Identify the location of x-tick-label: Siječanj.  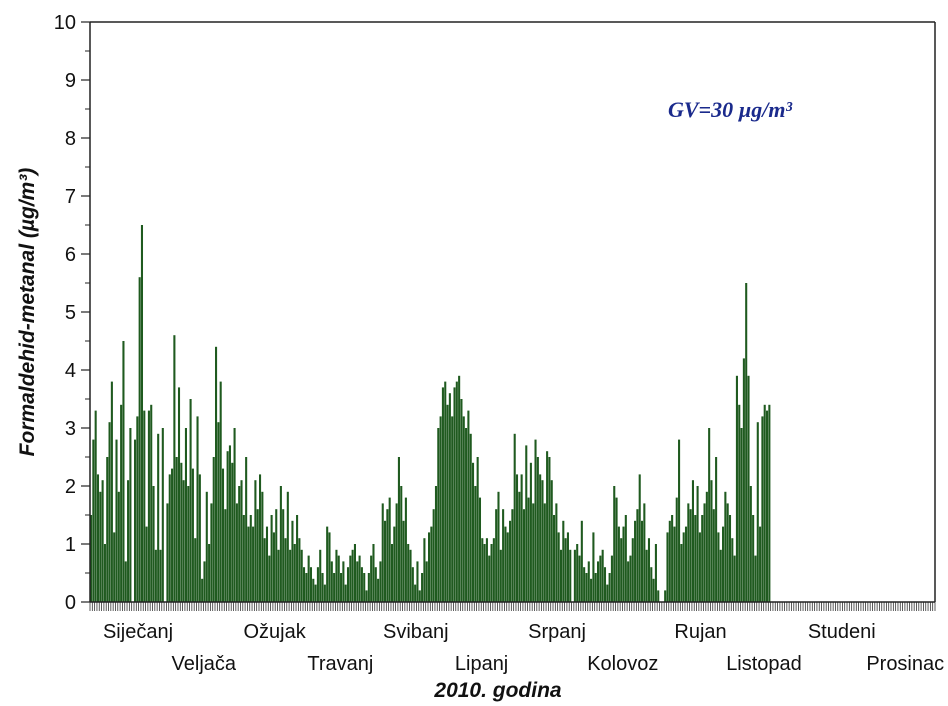
(138, 632).